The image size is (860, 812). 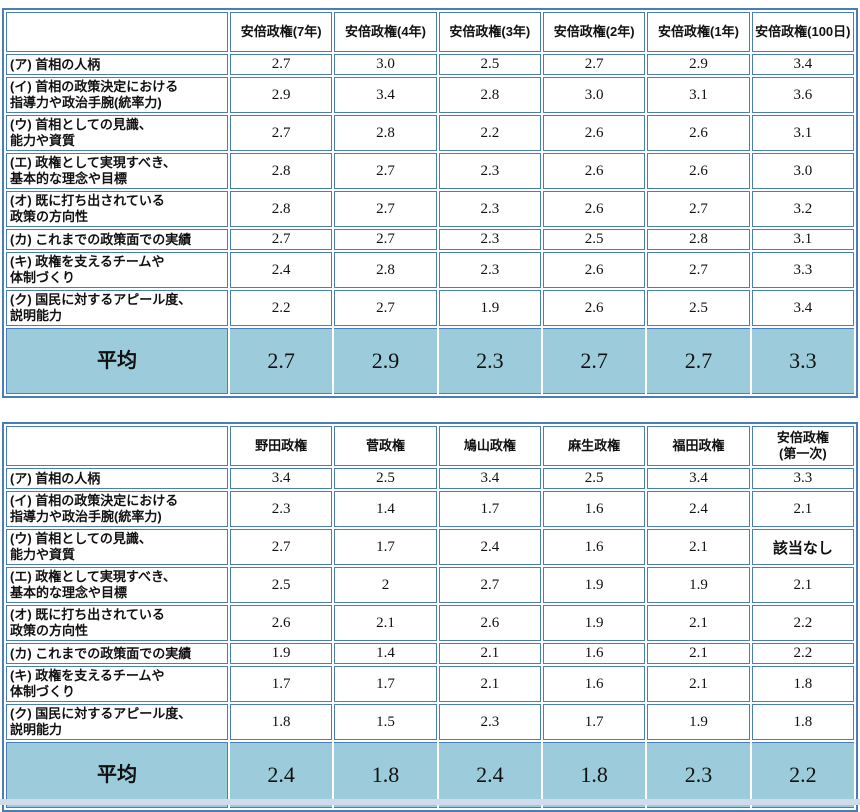 I want to click on average-value-cell: 2.3, so click(x=489, y=361).